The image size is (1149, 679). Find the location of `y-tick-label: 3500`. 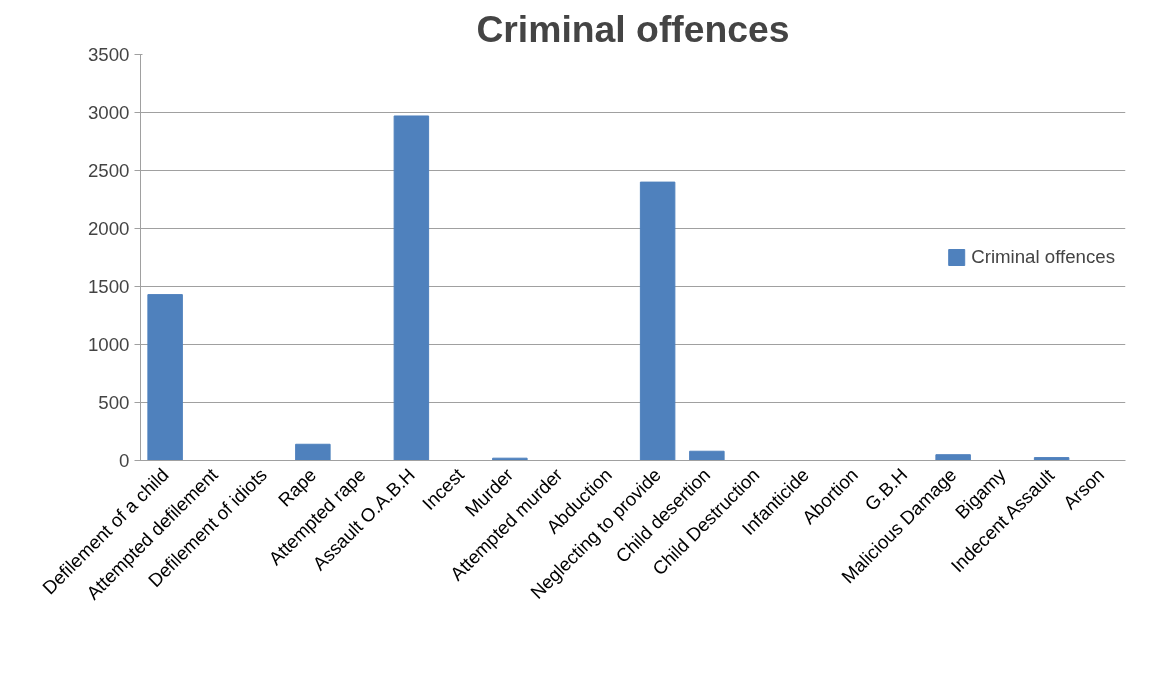

y-tick-label: 3500 is located at coordinates (109, 54).